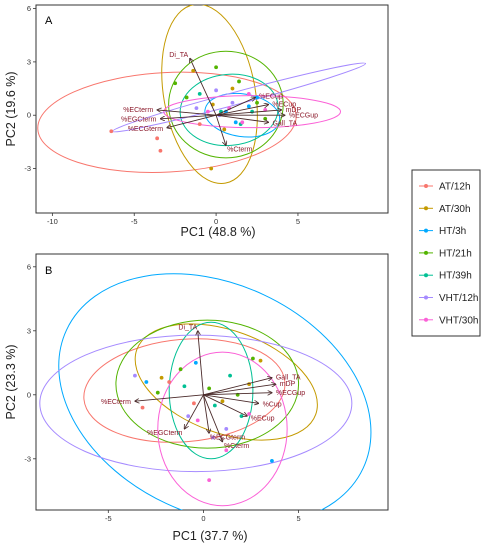 The height and width of the screenshot is (550, 493). I want to click on confidence-ellipse-ht-3h, so click(242, 115).